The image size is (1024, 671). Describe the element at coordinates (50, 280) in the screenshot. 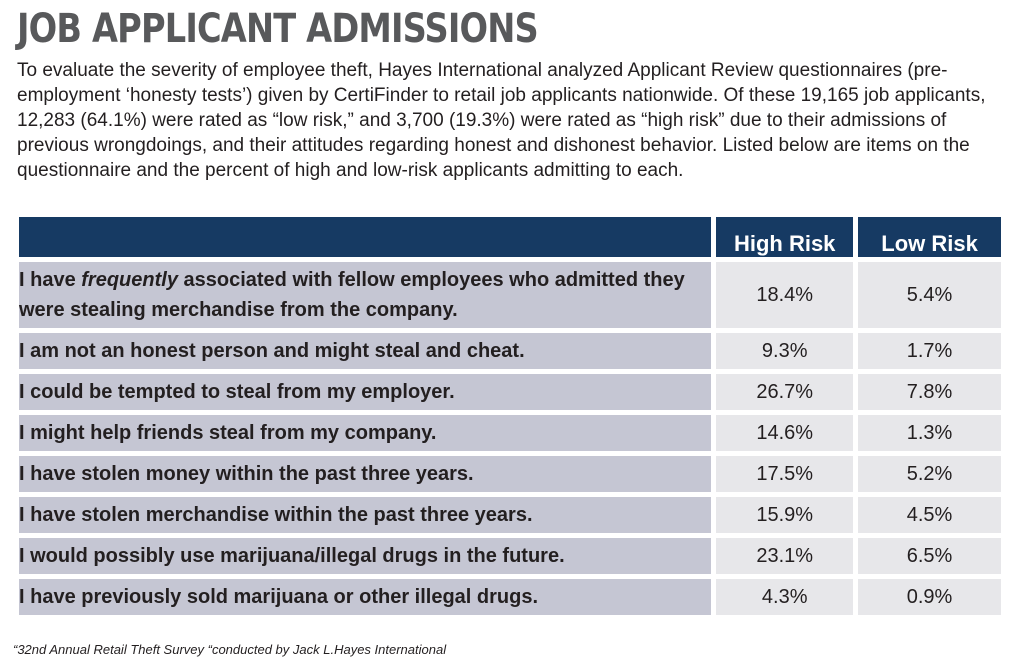

I see `question-text-pre: I have` at that location.